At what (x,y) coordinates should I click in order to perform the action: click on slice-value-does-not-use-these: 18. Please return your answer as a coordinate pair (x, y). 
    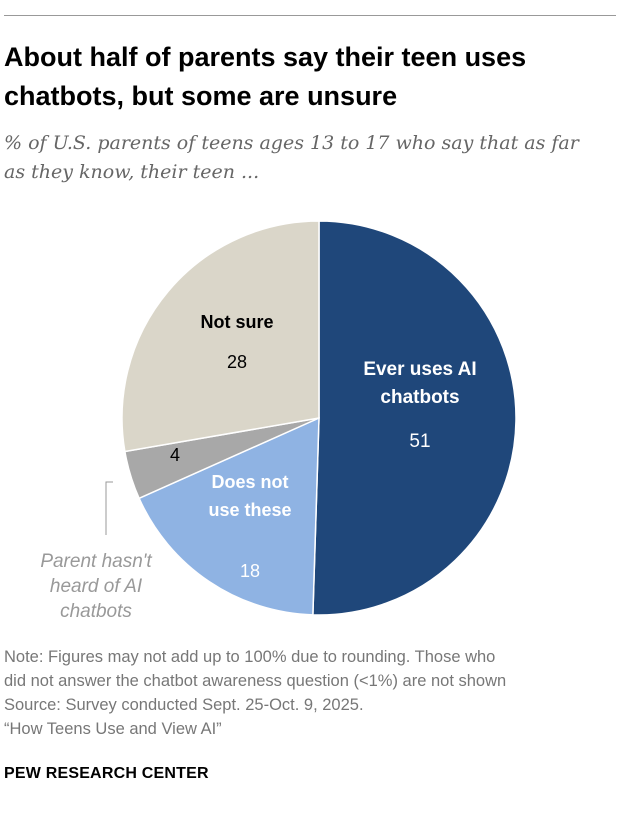
    Looking at the image, I should click on (250, 571).